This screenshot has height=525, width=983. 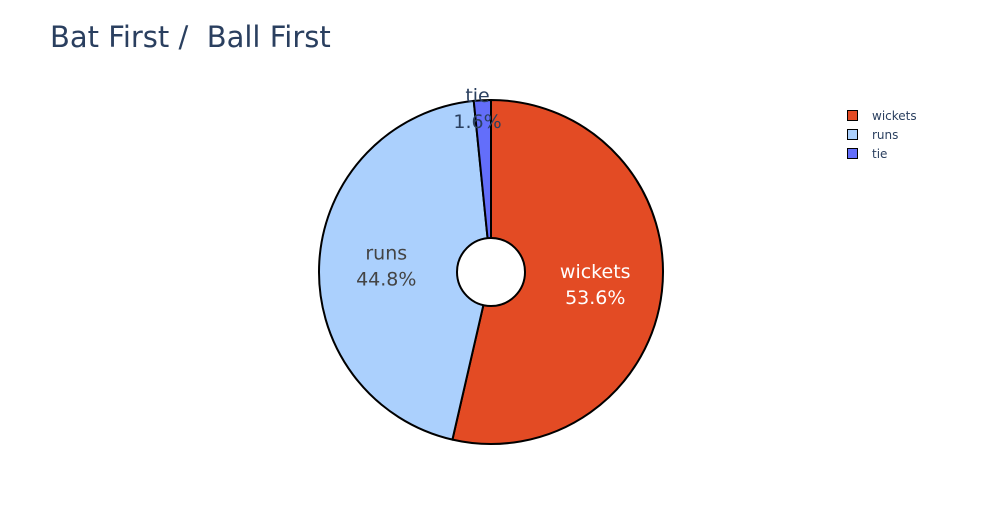 I want to click on slice-labels: wickets 53.6% runs 44.8% tie 1.6%, so click(x=493, y=197).